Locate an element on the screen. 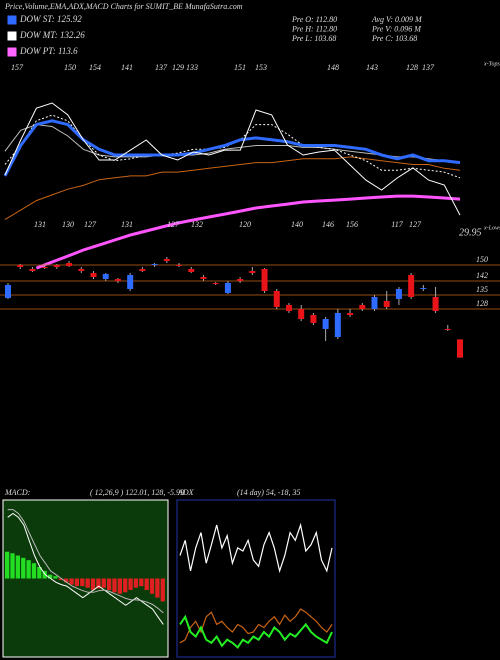 Image resolution: width=500 pixels, height=660 pixels. info-text: Pre H: 112.80 is located at coordinates (314, 28).